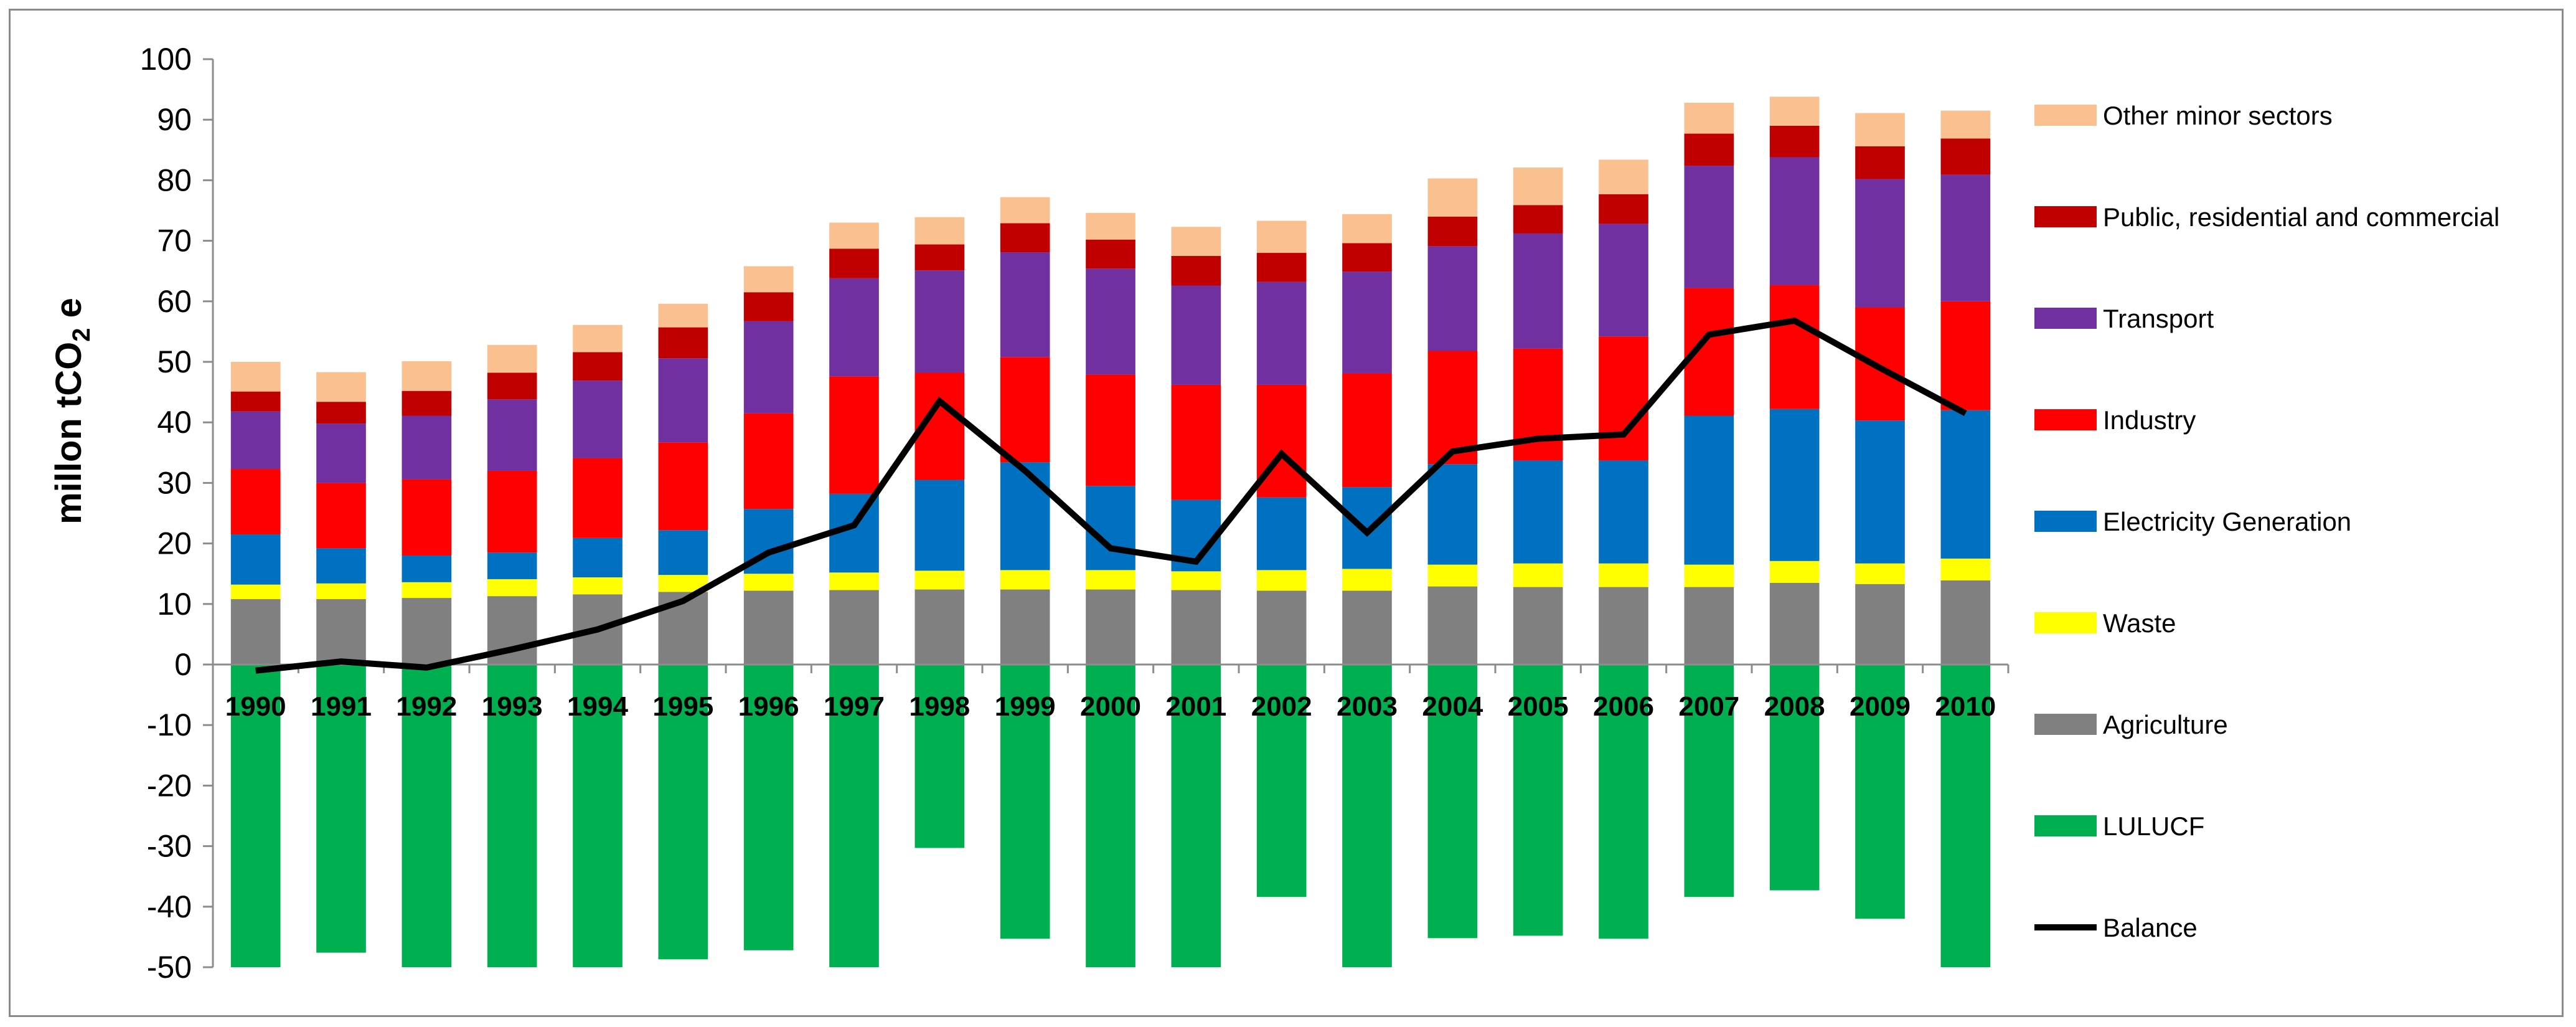  Describe the element at coordinates (255, 502) in the screenshot. I see `bar-industry-1990` at that location.